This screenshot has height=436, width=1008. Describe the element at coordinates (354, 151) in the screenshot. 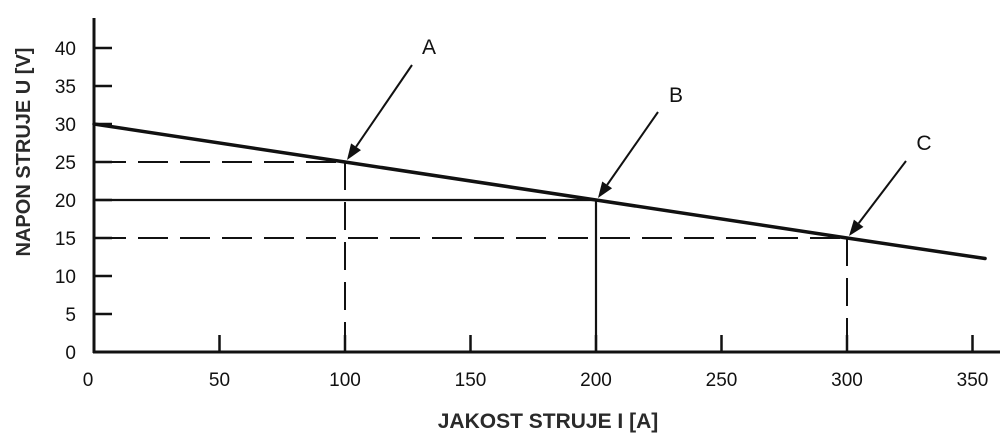

I see `arrow-head-a` at that location.